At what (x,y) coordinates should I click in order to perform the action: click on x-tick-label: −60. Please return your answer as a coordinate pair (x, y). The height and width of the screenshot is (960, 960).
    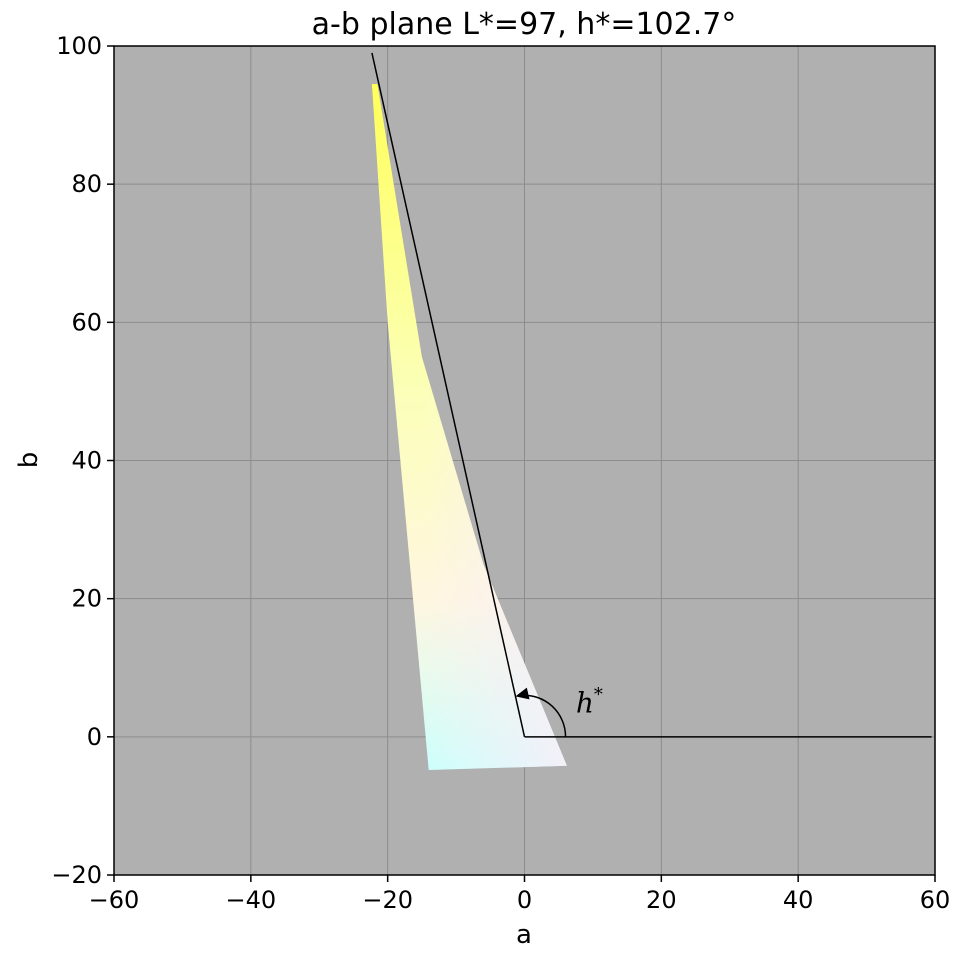
    Looking at the image, I should click on (114, 900).